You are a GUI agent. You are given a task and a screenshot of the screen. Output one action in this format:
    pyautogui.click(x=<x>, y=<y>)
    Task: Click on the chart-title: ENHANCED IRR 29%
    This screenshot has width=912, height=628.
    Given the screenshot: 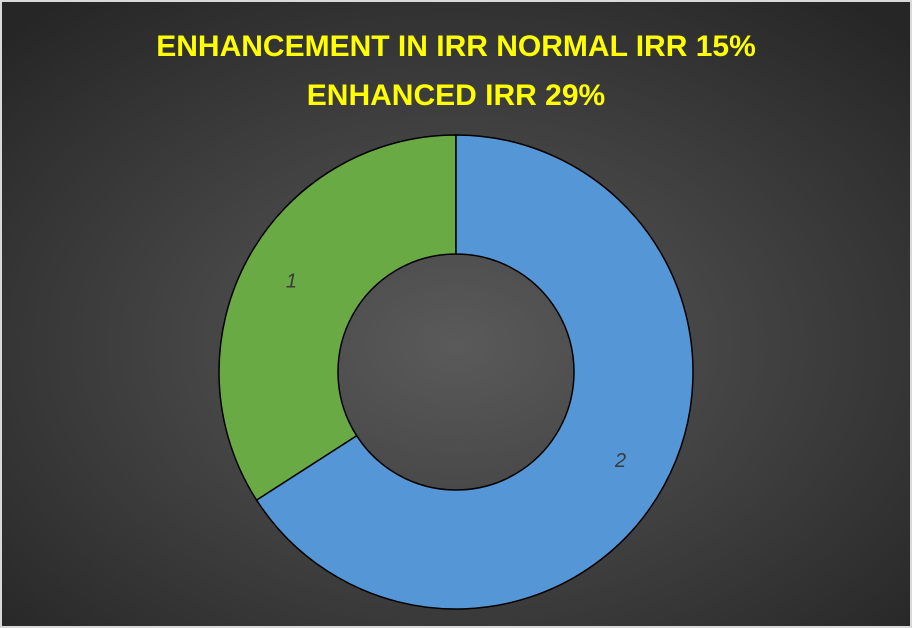 What is the action you would take?
    pyautogui.click(x=456, y=95)
    